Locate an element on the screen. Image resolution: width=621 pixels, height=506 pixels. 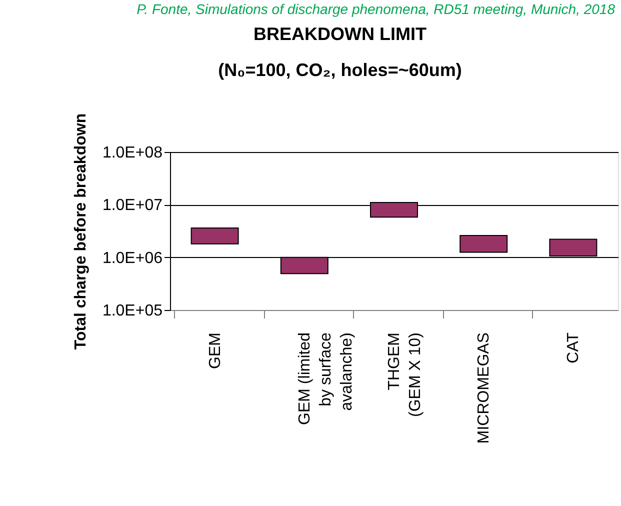
y-tick-label: 1.0E+06 is located at coordinates (132, 258).